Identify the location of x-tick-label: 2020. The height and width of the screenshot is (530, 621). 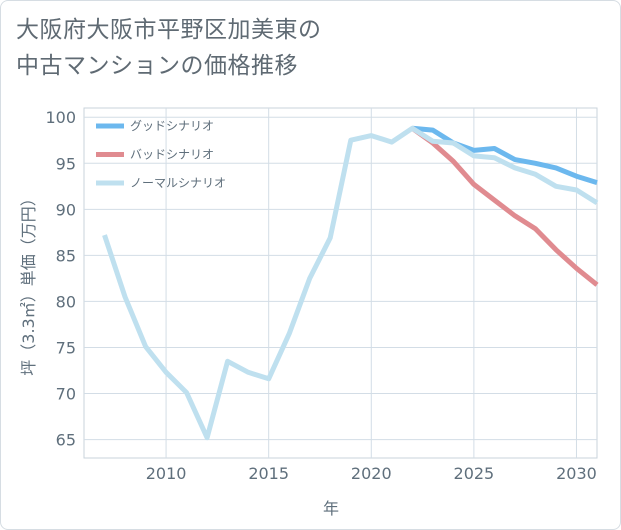
(371, 473).